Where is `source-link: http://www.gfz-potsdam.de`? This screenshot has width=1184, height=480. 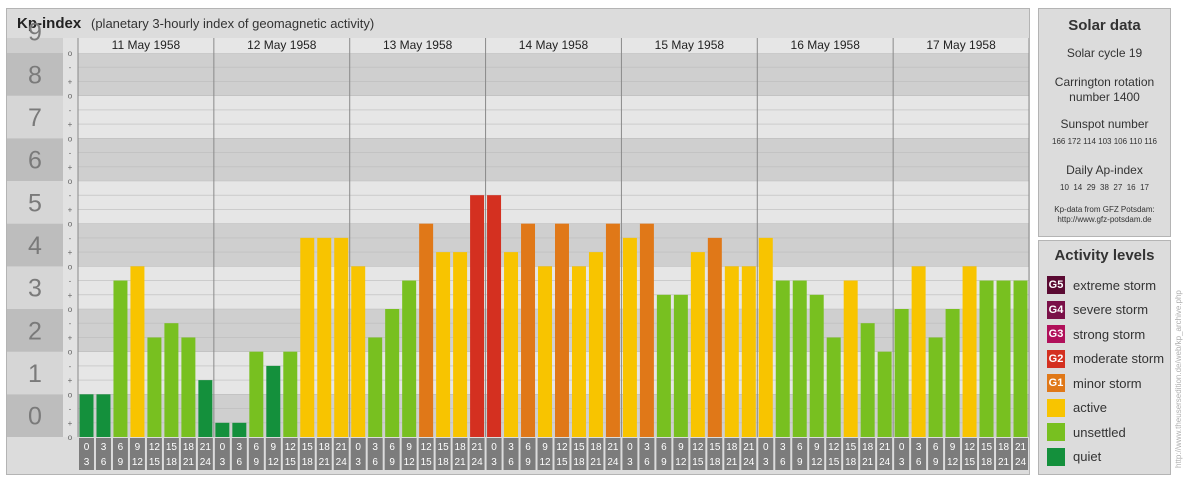 source-link: http://www.gfz-potsdam.de is located at coordinates (1104, 219).